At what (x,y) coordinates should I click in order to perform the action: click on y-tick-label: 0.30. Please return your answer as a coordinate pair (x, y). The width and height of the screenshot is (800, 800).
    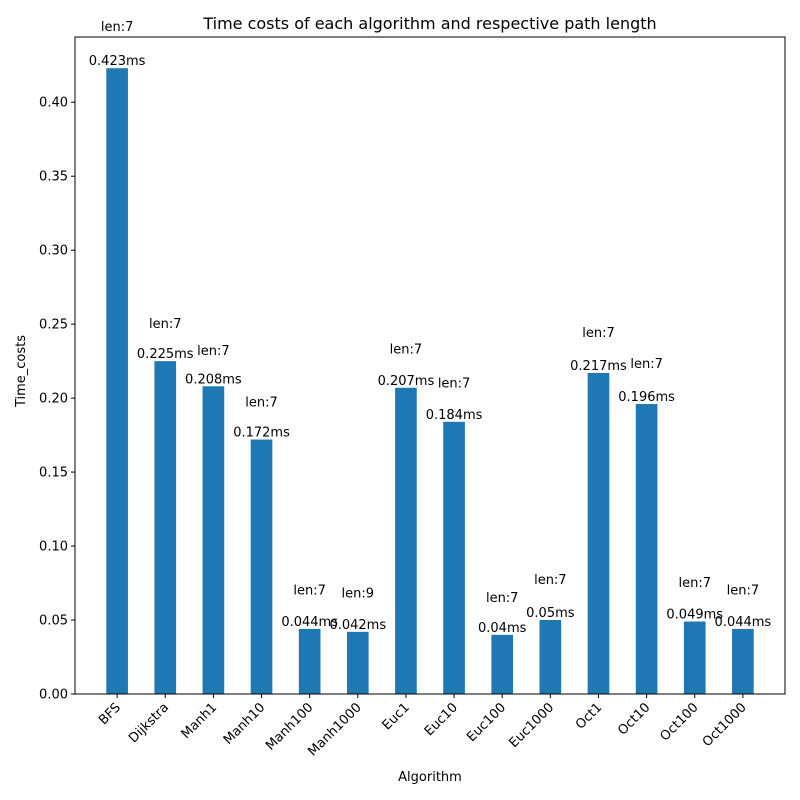
    Looking at the image, I should click on (53, 251).